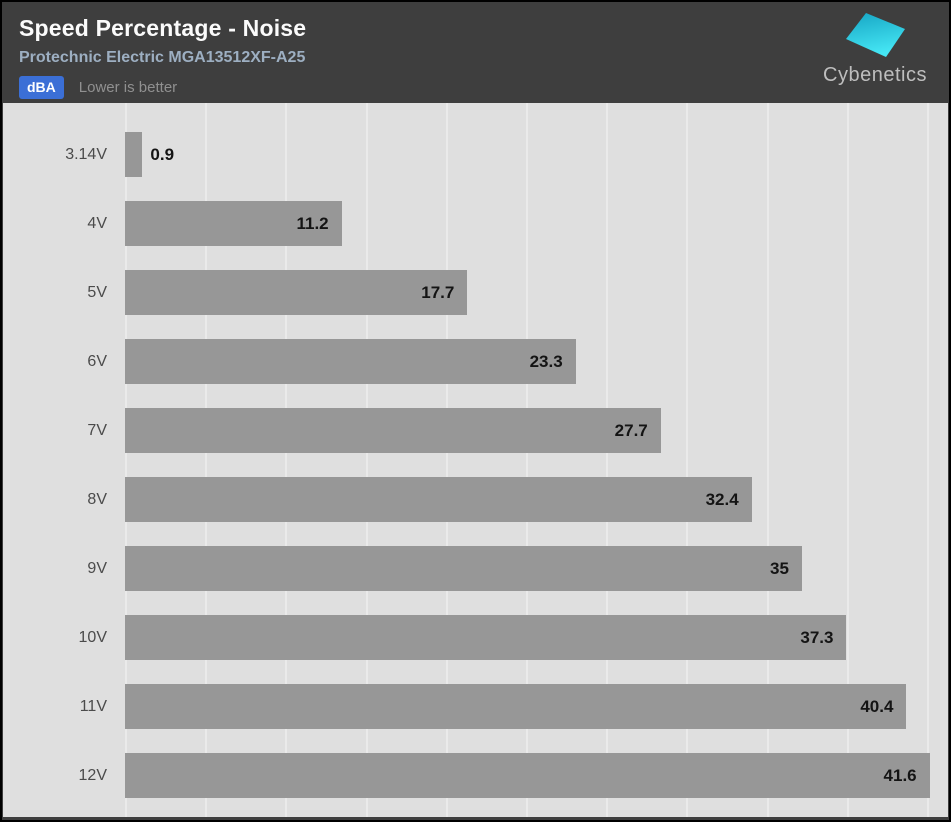 The width and height of the screenshot is (951, 822). I want to click on value-label: 17.7, so click(438, 292).